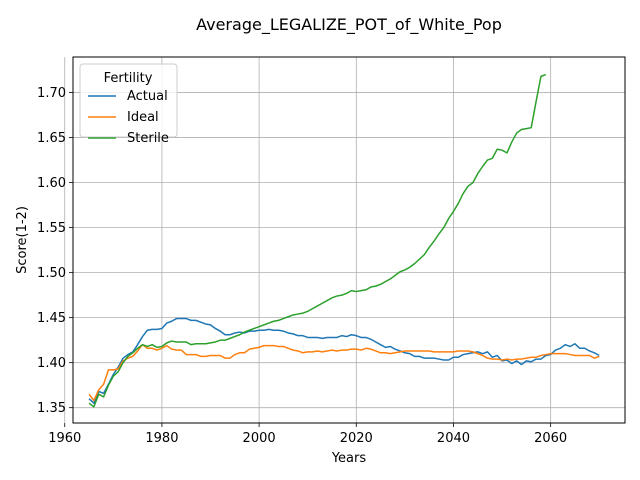 This screenshot has height=480, width=640. Describe the element at coordinates (51, 138) in the screenshot. I see `y-tick-label: 1.65` at that location.